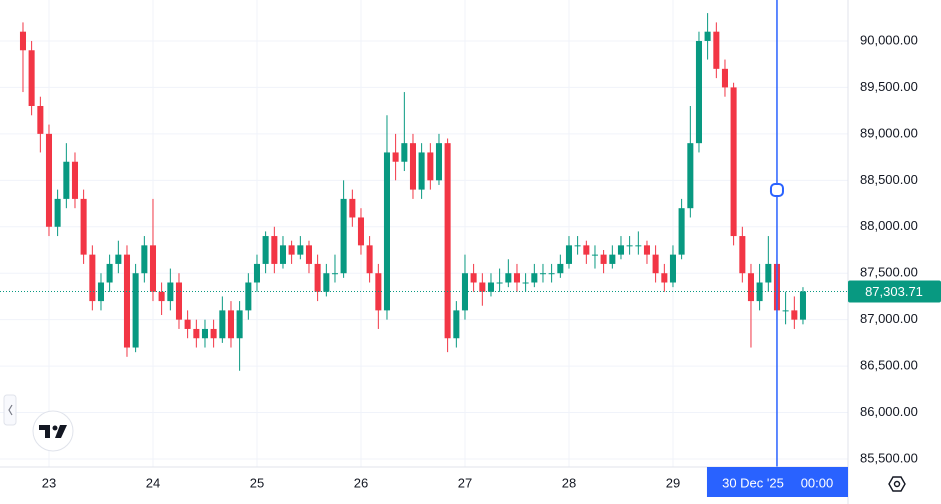 The image size is (941, 504). What do you see at coordinates (817, 482) in the screenshot?
I see `crosshair-time: 00:00` at bounding box center [817, 482].